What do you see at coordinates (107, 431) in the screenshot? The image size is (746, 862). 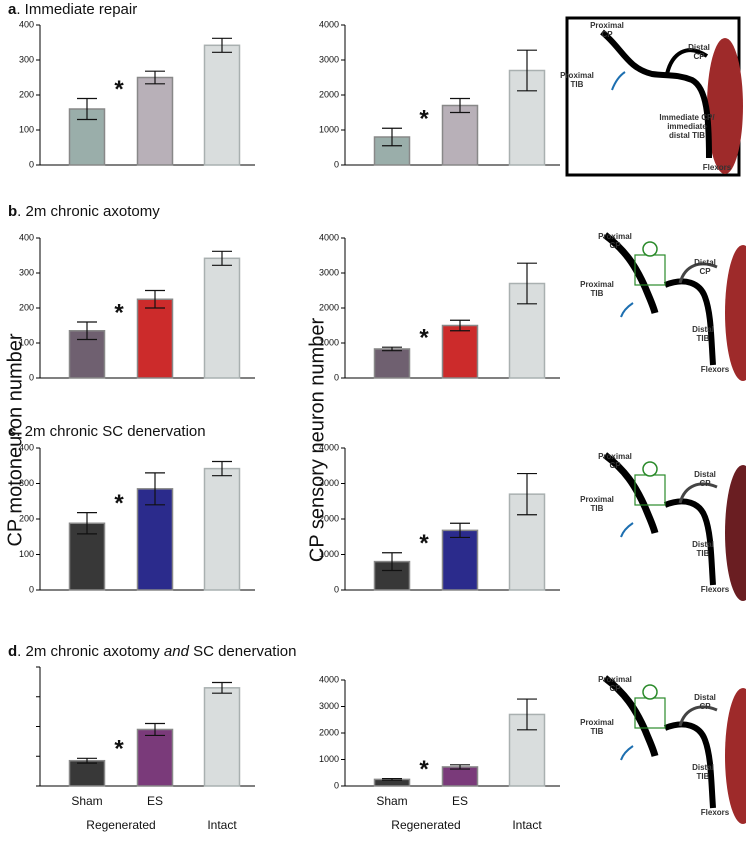 I see `panel-title: c. 2m chronic SC denervation` at bounding box center [107, 431].